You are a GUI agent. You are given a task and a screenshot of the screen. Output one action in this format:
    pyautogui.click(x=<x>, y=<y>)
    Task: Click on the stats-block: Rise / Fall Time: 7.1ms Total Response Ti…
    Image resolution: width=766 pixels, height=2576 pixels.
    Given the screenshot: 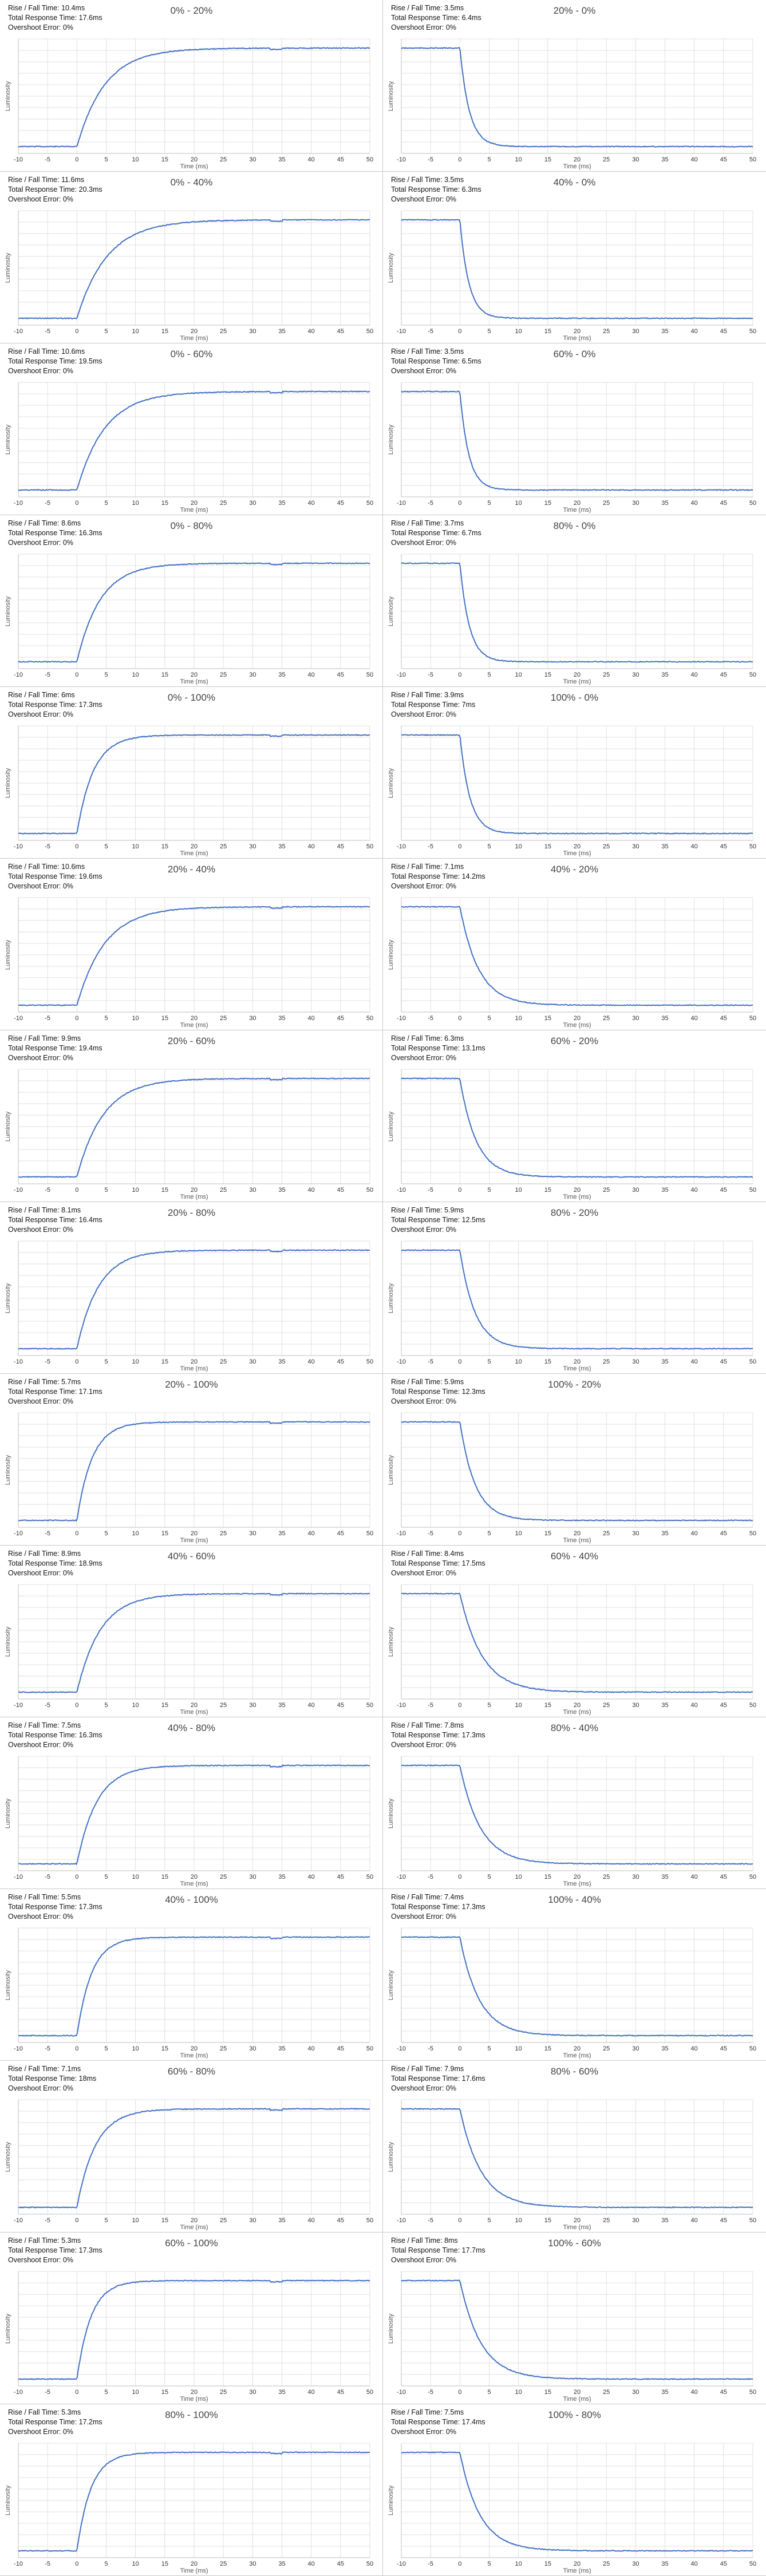 What is the action you would take?
    pyautogui.click(x=52, y=2078)
    